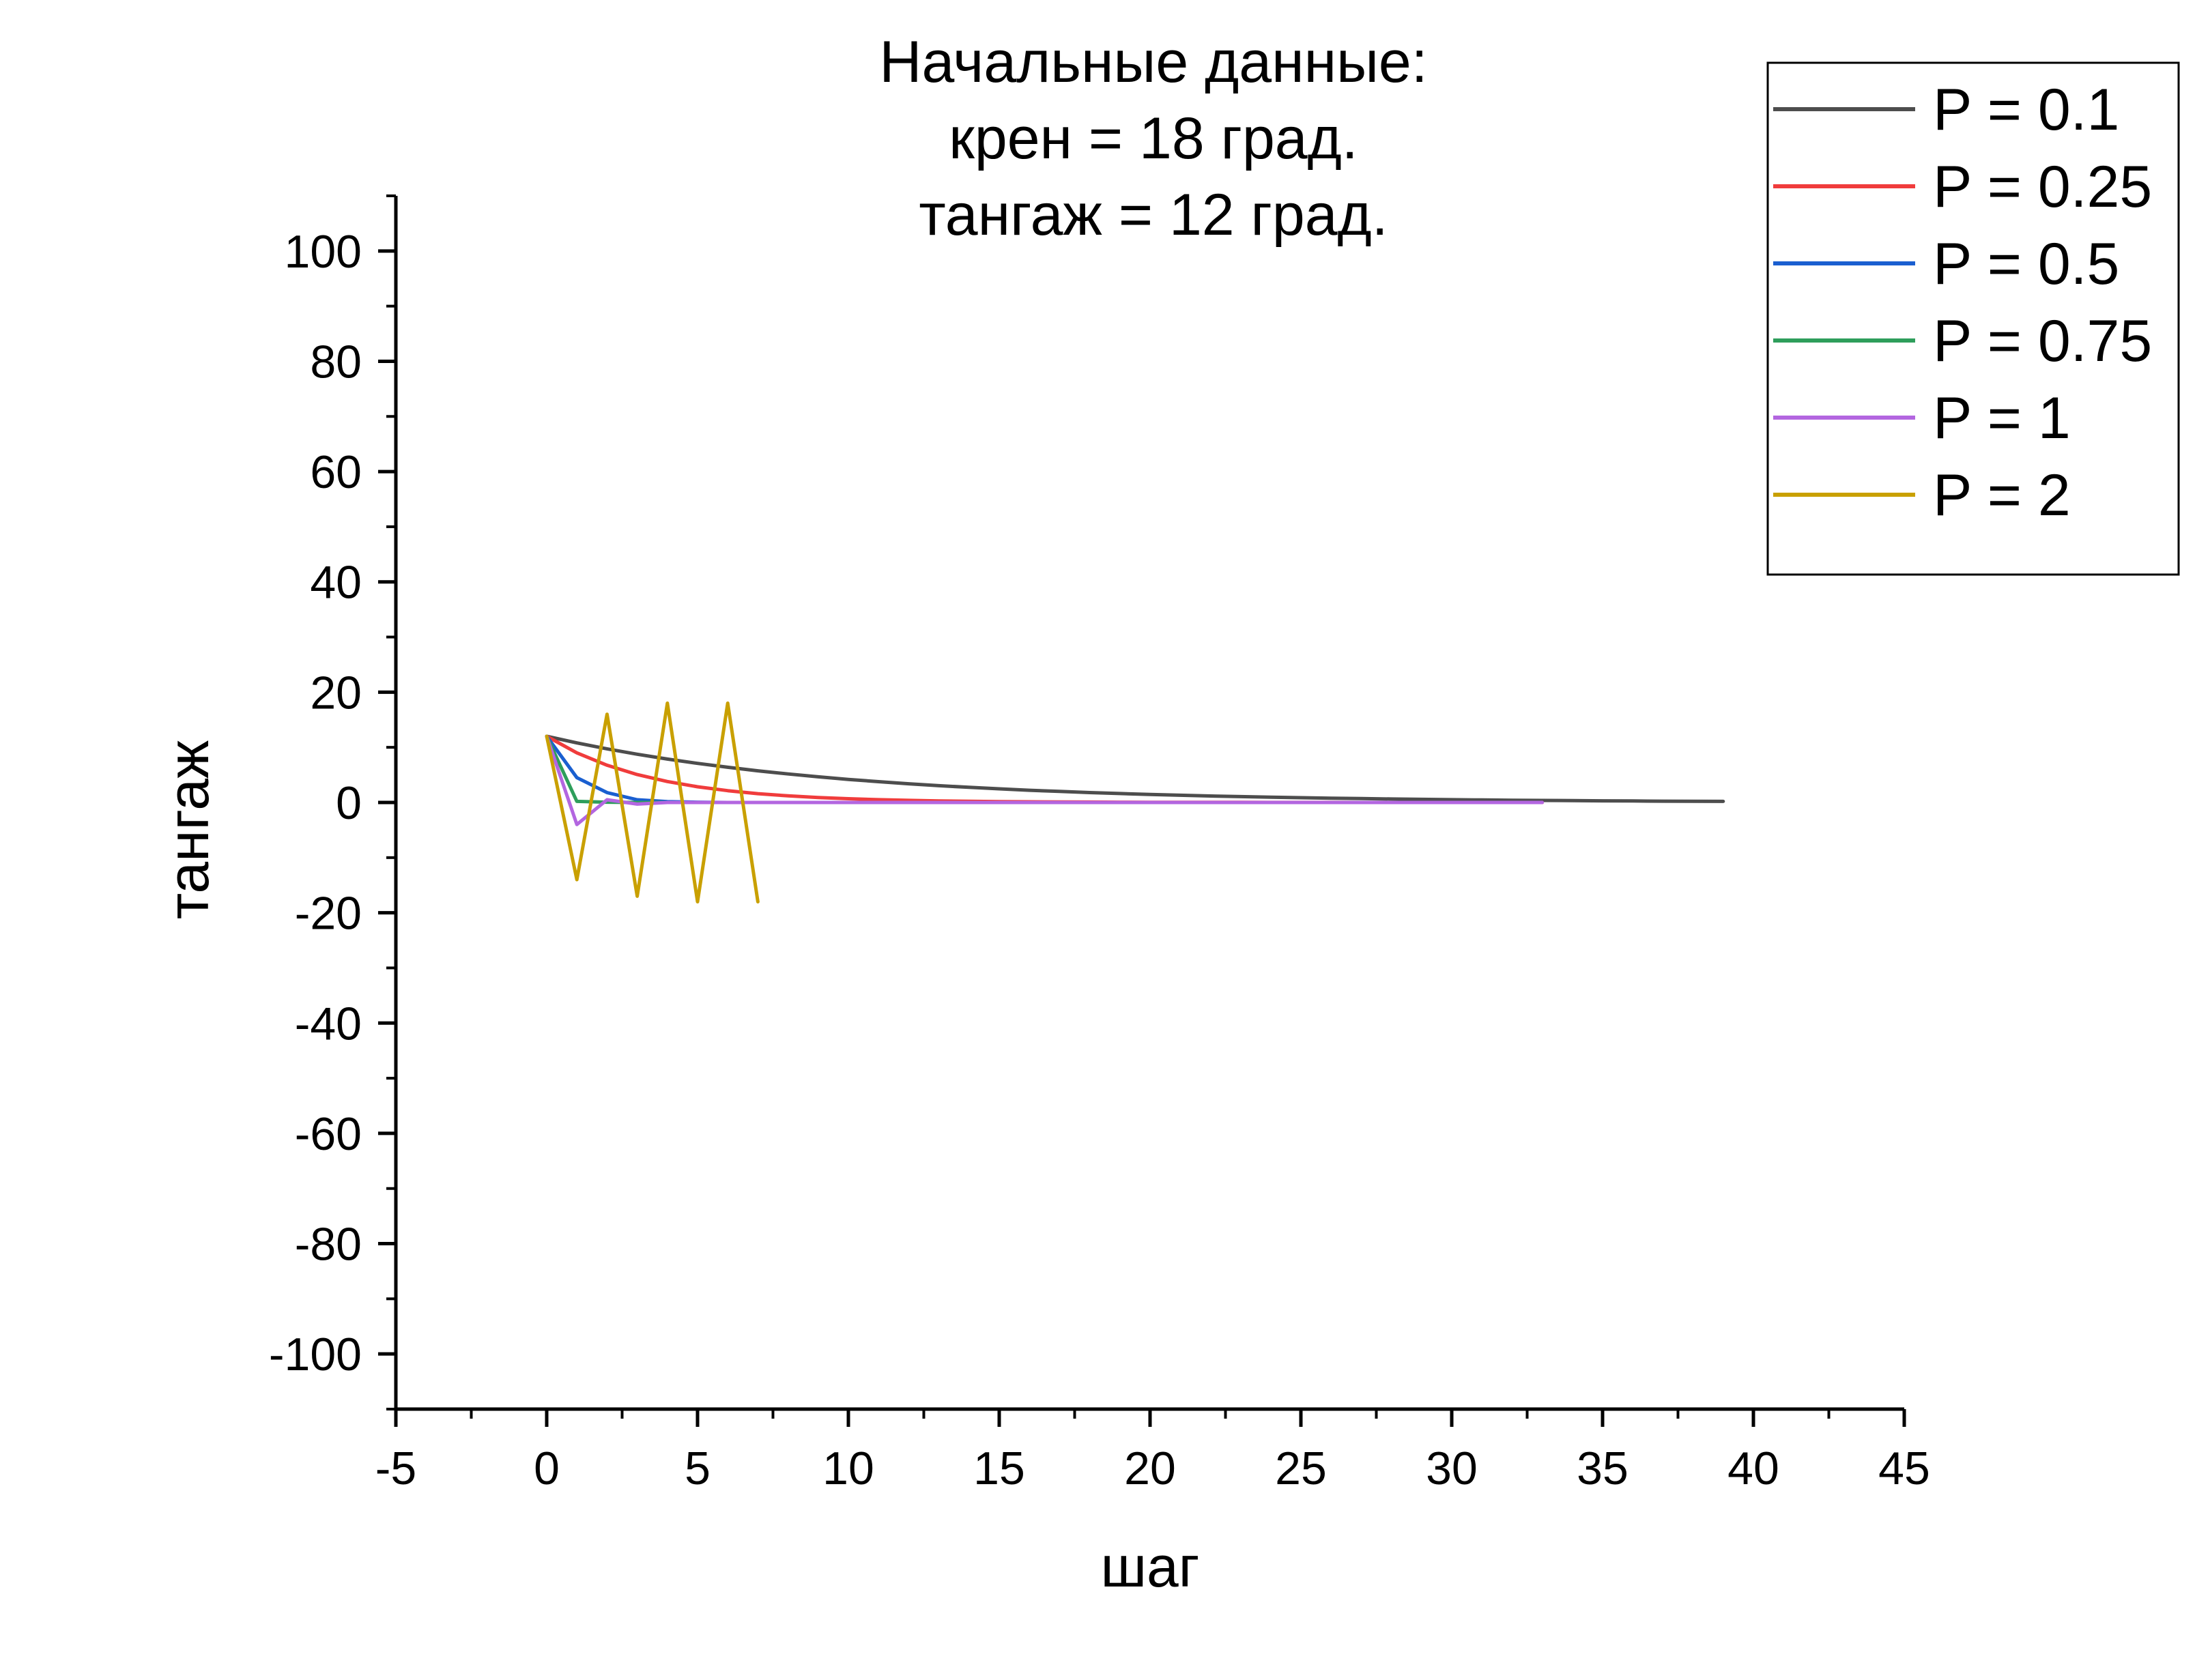 The width and height of the screenshot is (2195, 1680). Describe the element at coordinates (1753, 1468) in the screenshot. I see `x-tick-label: 40` at that location.